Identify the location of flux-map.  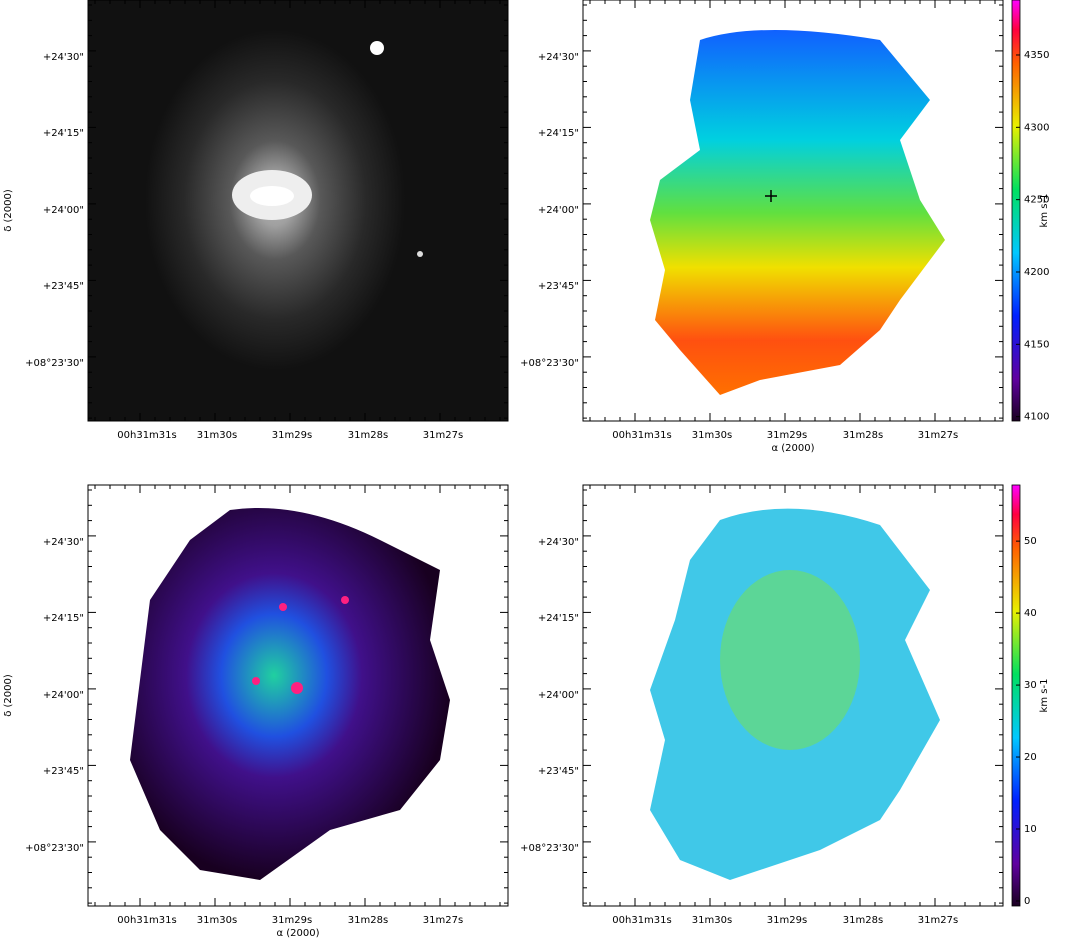
(290, 694).